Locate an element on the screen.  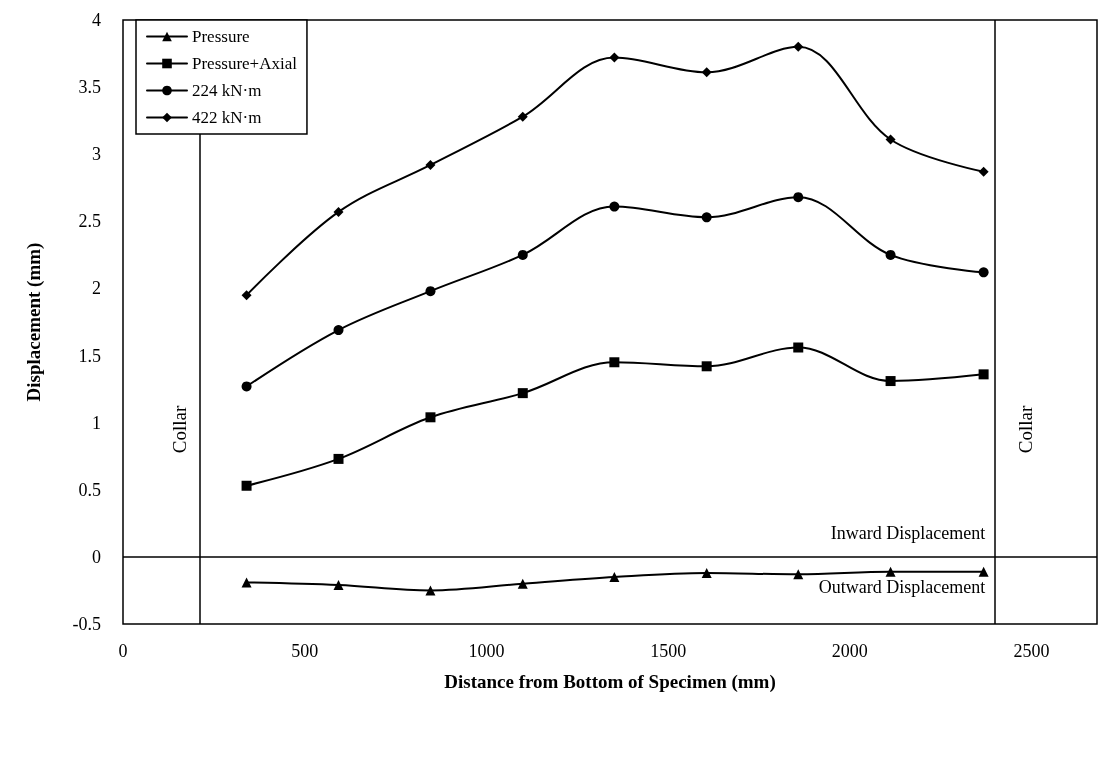
x-tick-label: 1500 is located at coordinates (668, 651).